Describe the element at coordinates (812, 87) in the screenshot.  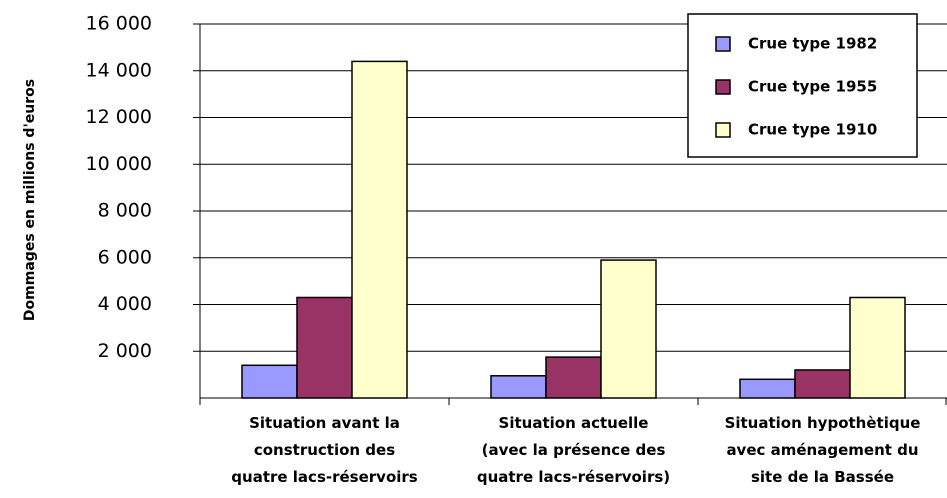
I see `legend-label: Crue type 1955` at that location.